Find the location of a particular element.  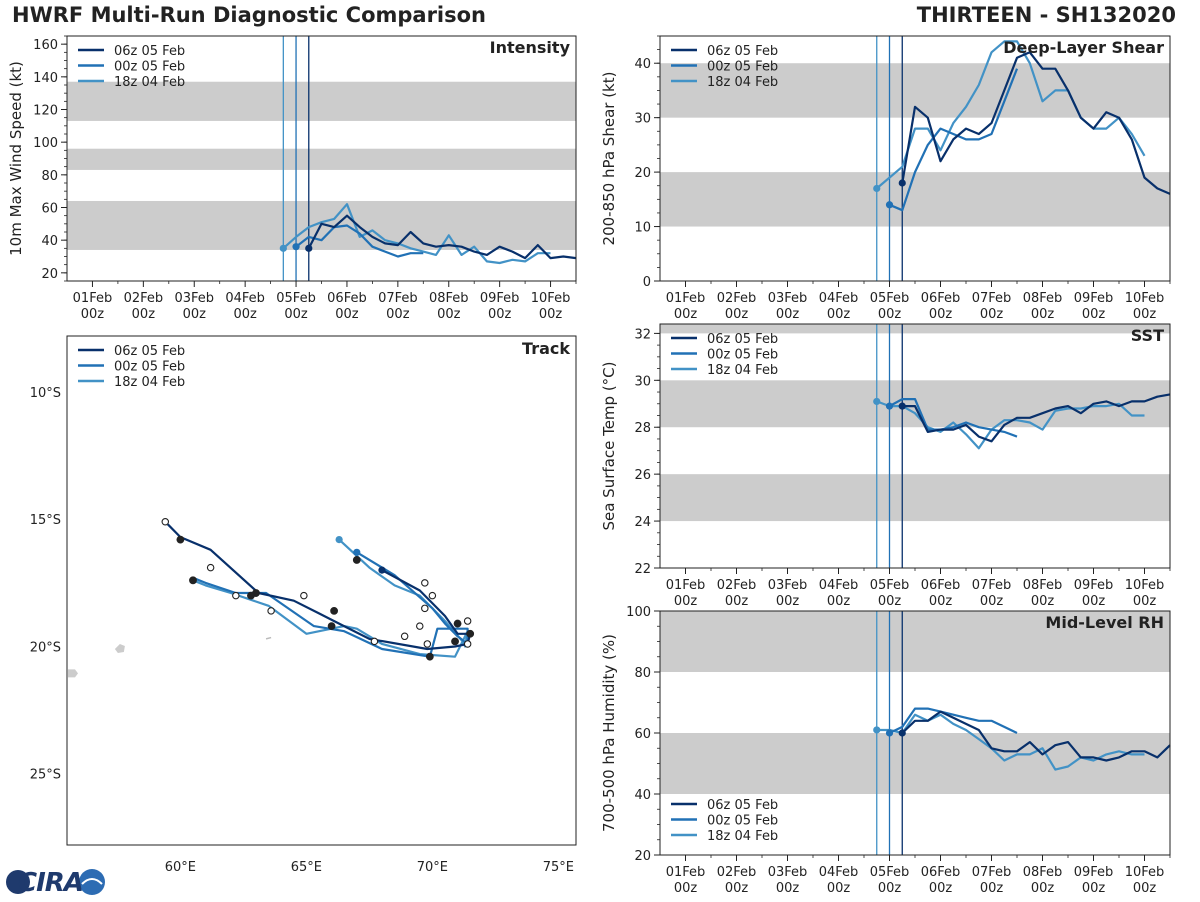

cira-logo: CIRA is located at coordinates (56, 882).